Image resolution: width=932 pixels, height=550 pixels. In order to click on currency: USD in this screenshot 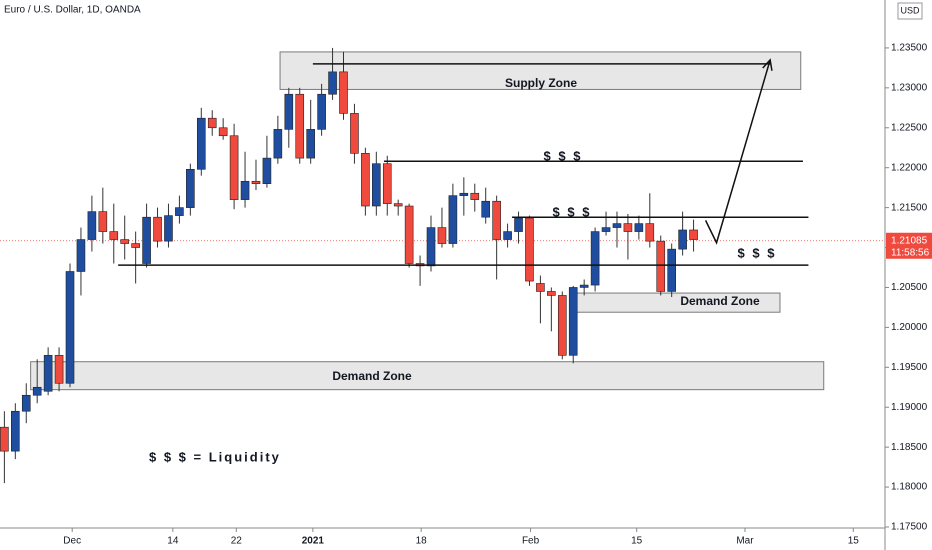, I will do `click(910, 10)`.